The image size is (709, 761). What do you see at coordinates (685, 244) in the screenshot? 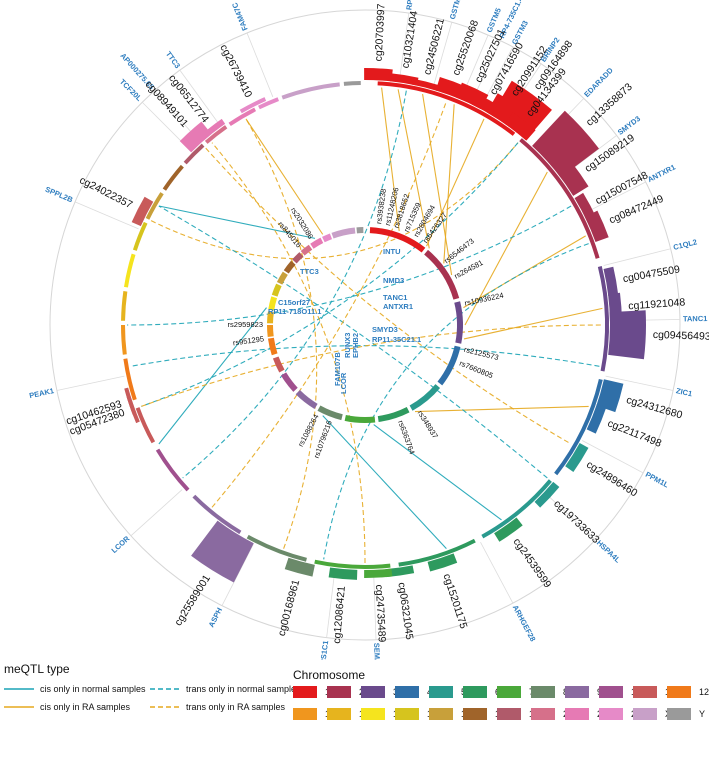
I see `outer-gene-label: C1QL2` at bounding box center [685, 244].